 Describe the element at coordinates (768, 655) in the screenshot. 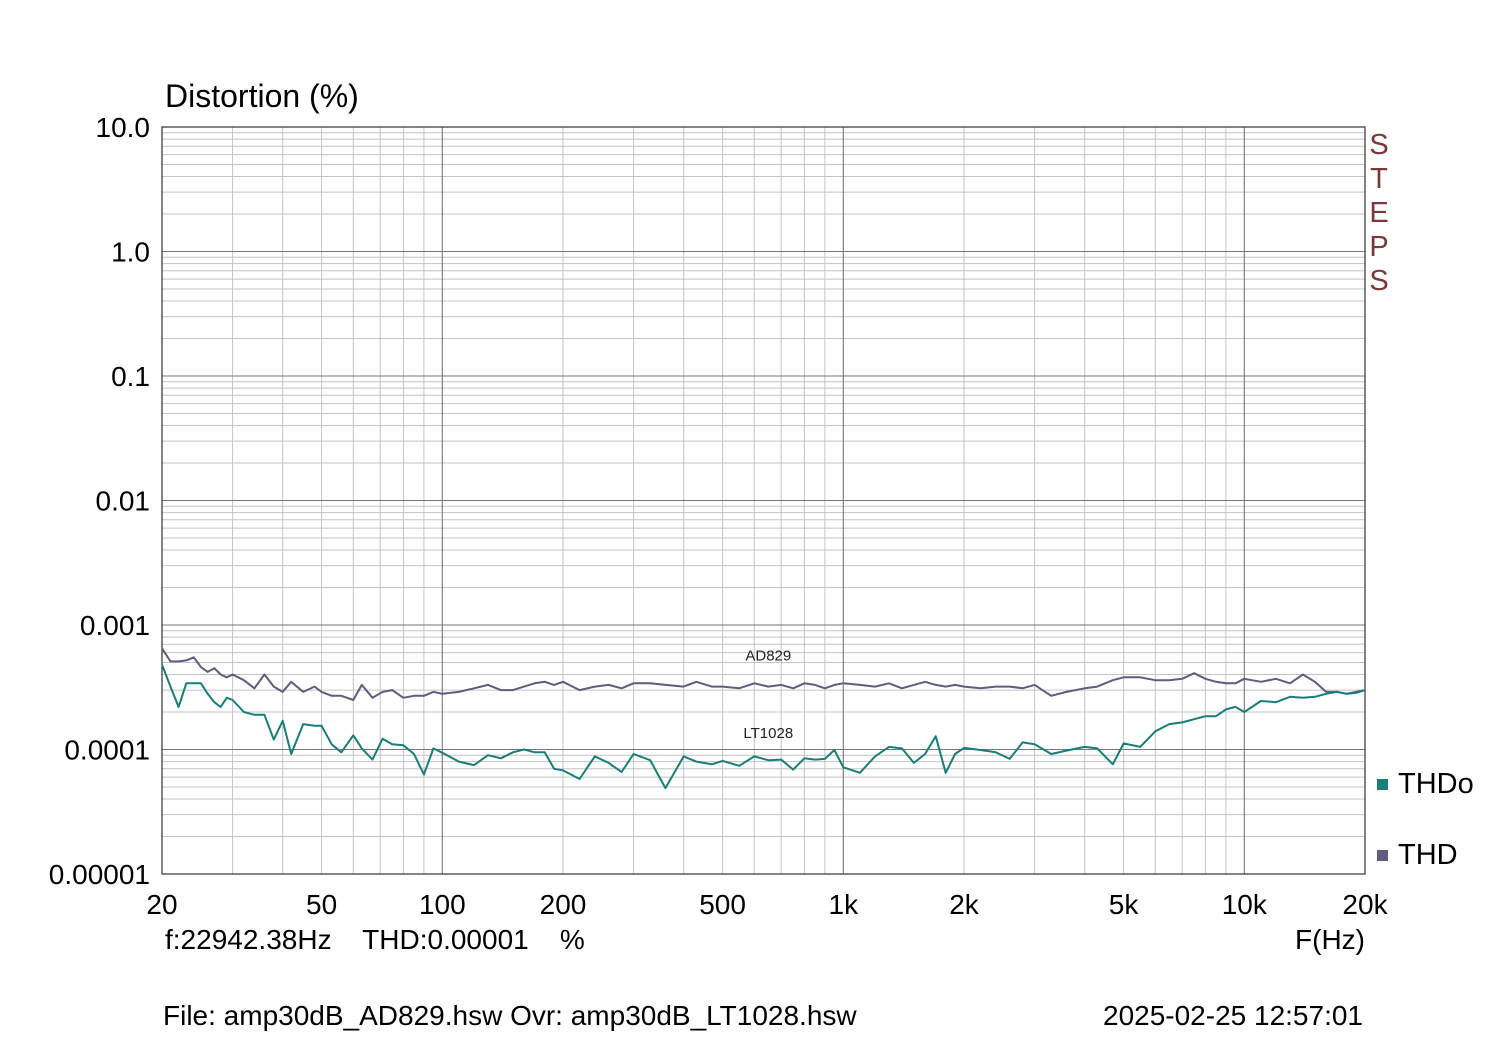

I see `annotation-label: AD829` at that location.